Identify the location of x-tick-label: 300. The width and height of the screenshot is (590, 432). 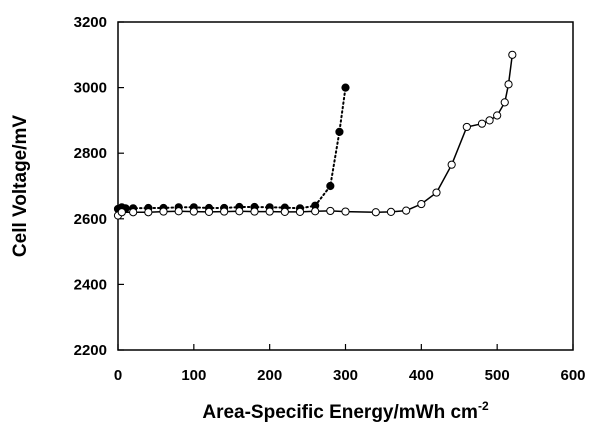
(345, 375).